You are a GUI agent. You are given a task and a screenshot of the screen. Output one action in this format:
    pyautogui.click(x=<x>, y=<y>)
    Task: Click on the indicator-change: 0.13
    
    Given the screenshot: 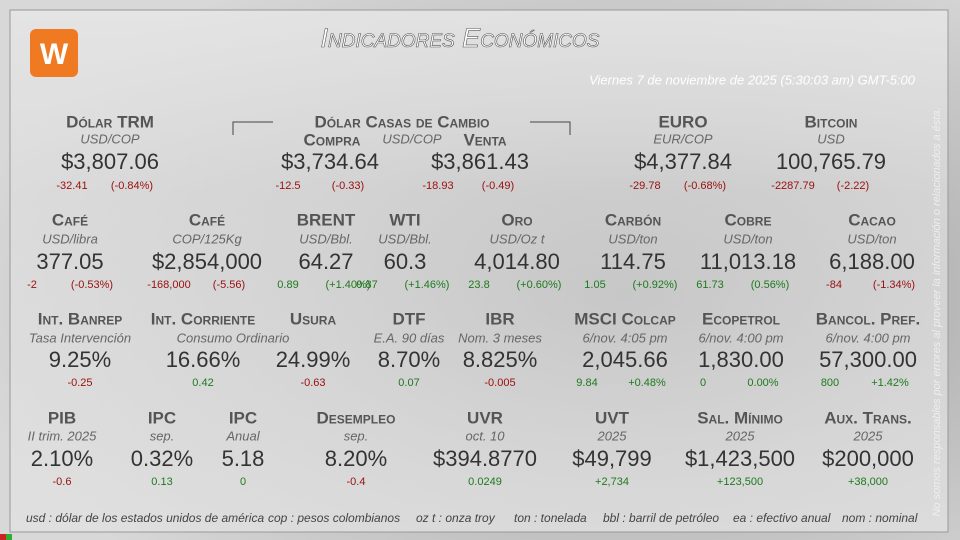 What is the action you would take?
    pyautogui.click(x=161, y=482)
    